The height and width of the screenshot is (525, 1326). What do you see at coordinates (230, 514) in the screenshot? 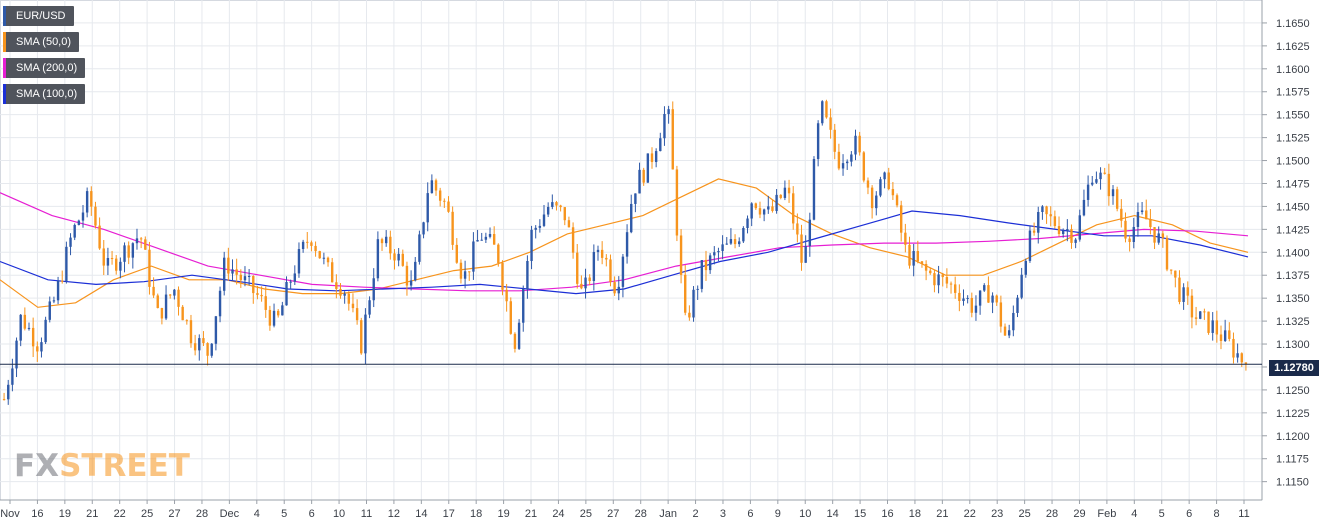
I see `x-tick-label: Dec` at bounding box center [230, 514].